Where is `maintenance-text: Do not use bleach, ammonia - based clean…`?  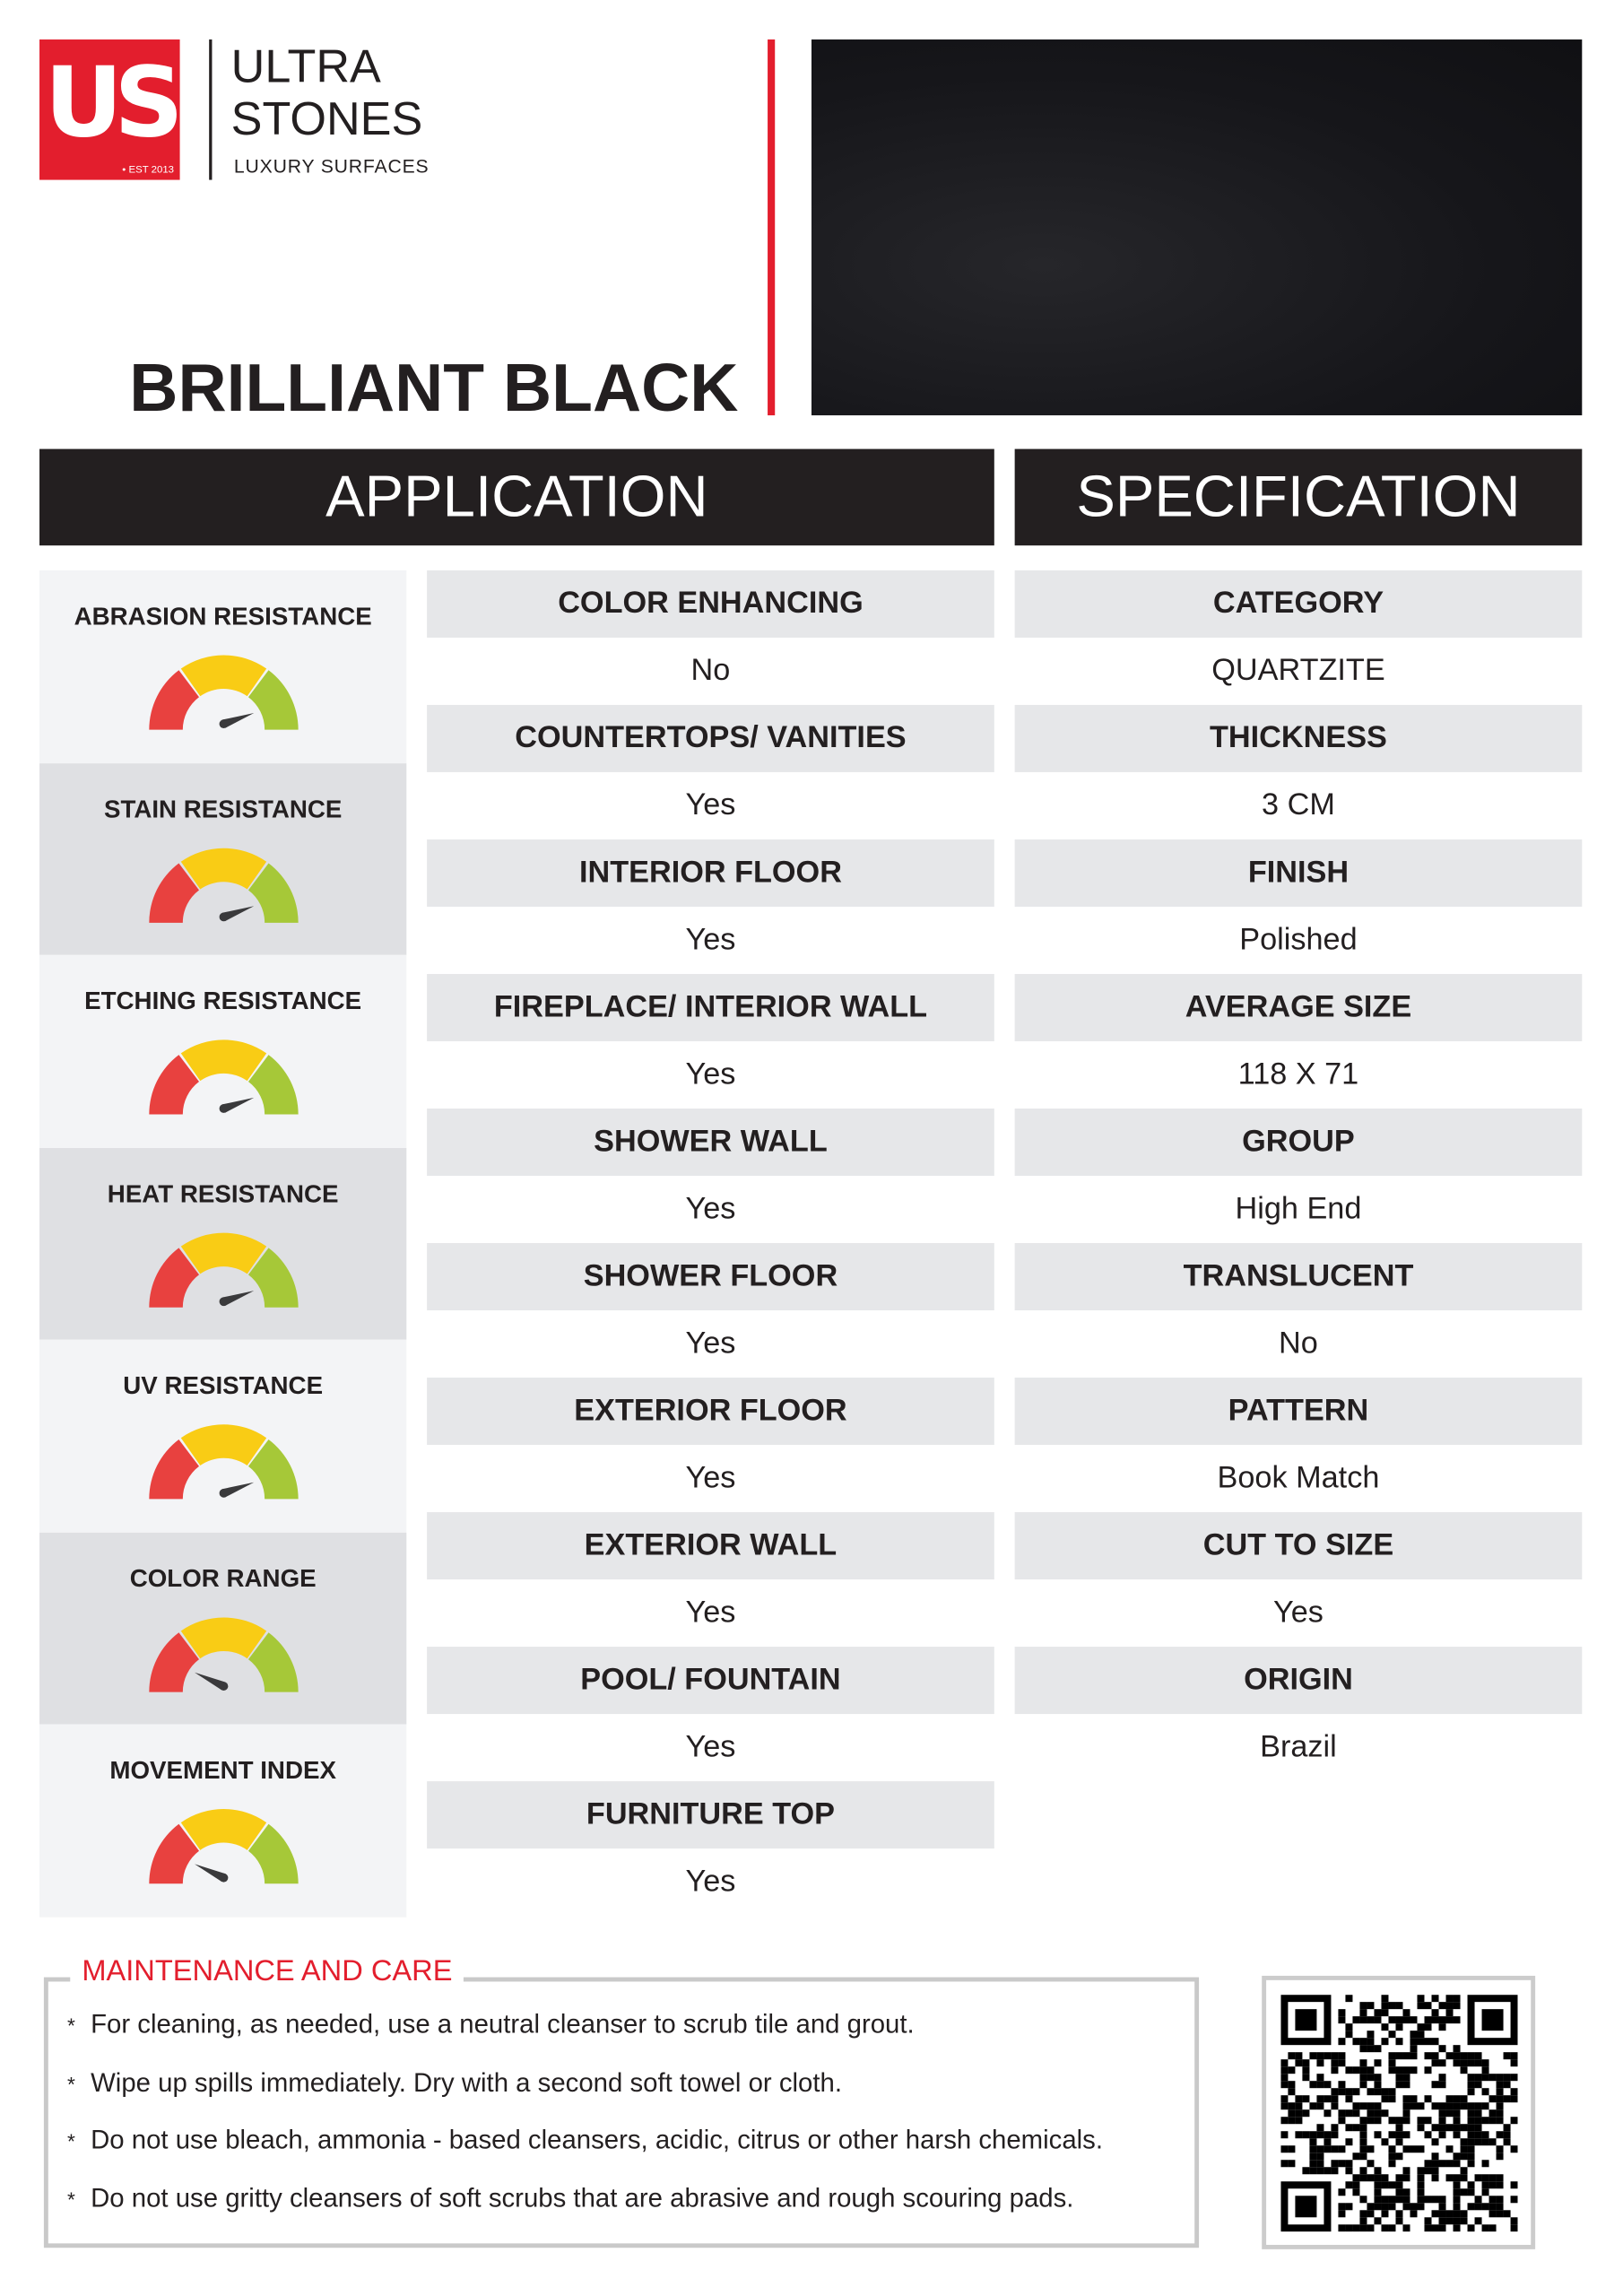
maintenance-text: Do not use bleach, ammonia - based clean… is located at coordinates (597, 2140).